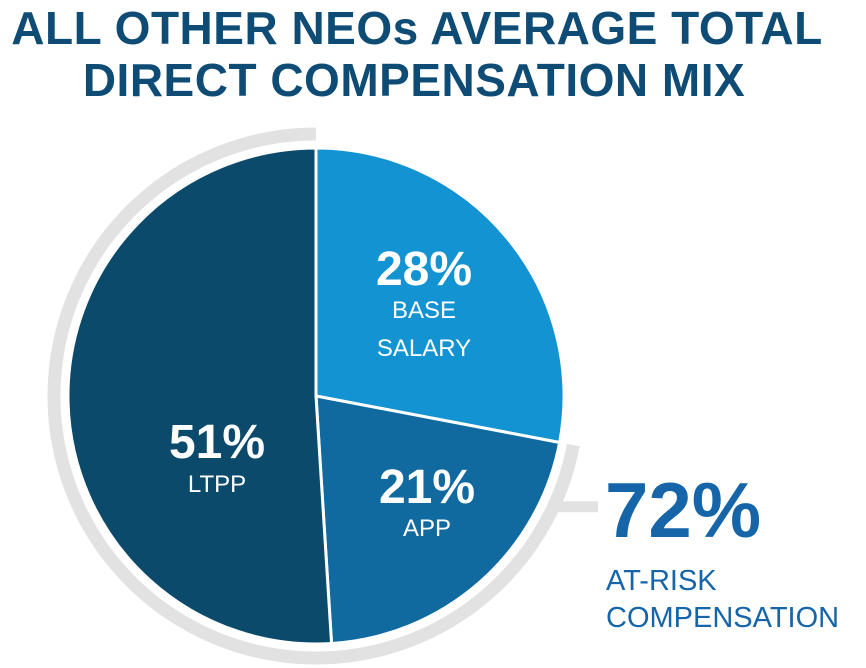 The height and width of the screenshot is (668, 866). What do you see at coordinates (424, 269) in the screenshot?
I see `base-salary-percent: 28%` at bounding box center [424, 269].